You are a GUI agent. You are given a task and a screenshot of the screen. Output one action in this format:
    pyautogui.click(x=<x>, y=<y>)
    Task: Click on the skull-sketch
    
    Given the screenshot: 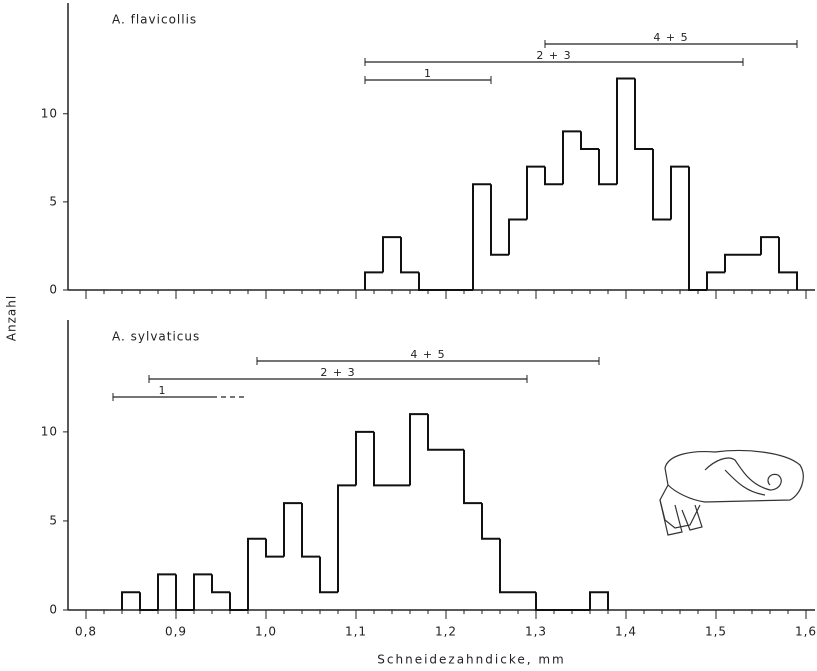 What is the action you would take?
    pyautogui.click(x=731, y=492)
    